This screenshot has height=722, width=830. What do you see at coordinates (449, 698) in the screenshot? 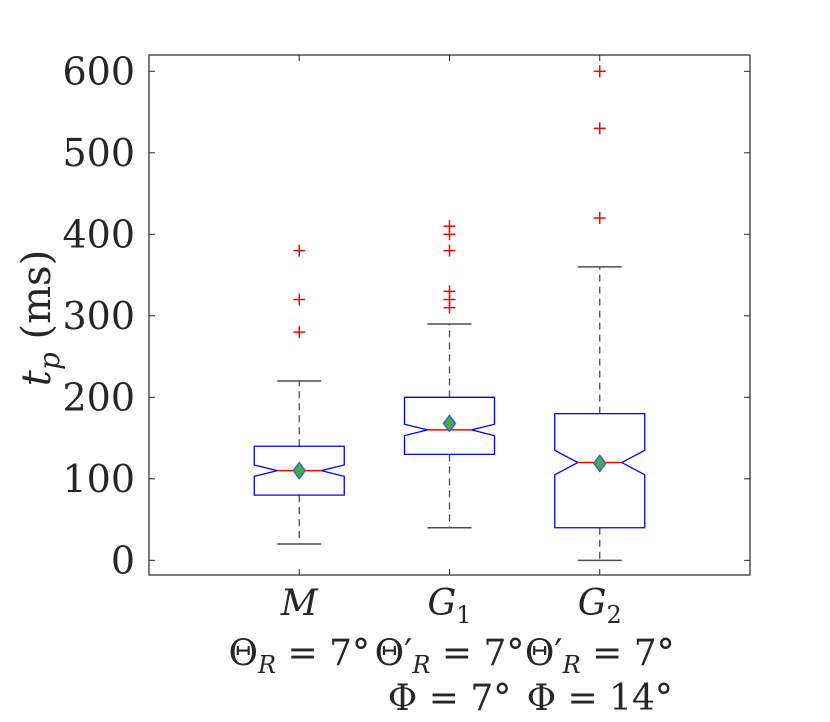
I see `category-param-line2: Φ = 7°` at bounding box center [449, 698].